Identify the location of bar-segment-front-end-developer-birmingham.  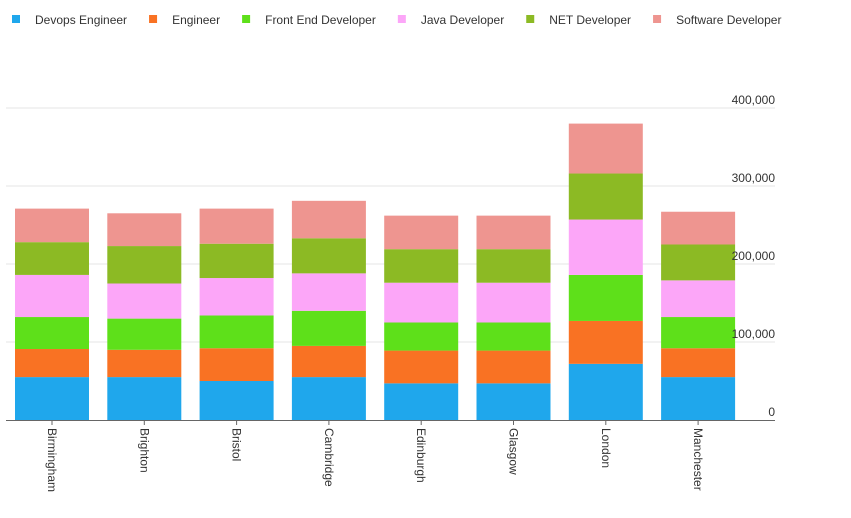
(52, 333).